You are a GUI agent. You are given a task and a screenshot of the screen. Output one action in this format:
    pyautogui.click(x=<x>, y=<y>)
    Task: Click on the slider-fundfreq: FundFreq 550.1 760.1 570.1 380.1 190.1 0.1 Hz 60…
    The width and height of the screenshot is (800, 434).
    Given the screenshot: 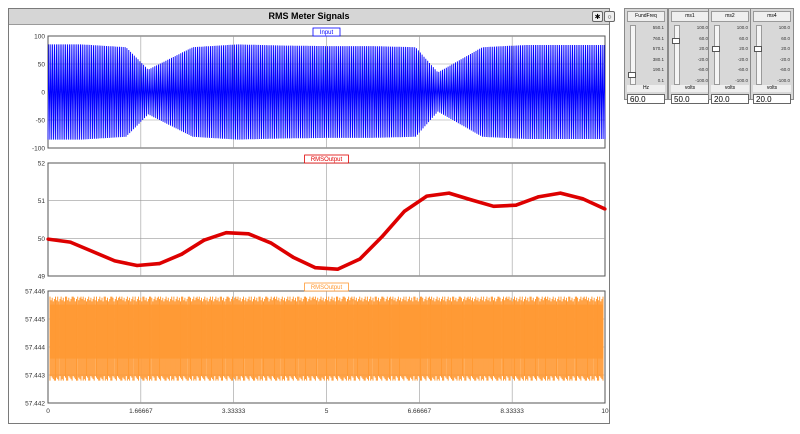 What is the action you would take?
    pyautogui.click(x=646, y=56)
    